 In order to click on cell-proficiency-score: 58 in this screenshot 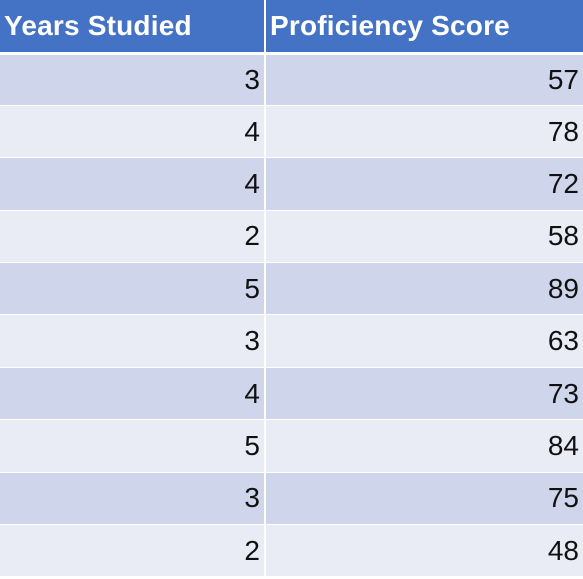, I will do `click(424, 237)`.